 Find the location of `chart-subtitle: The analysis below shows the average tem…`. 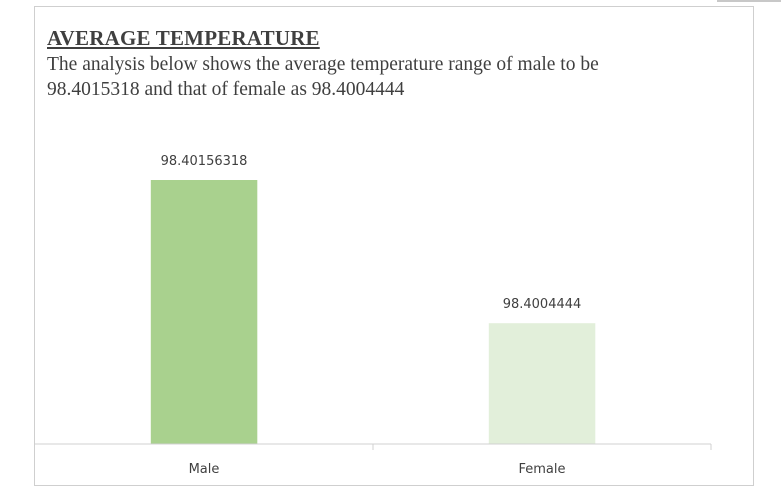

chart-subtitle: The analysis below shows the average tem… is located at coordinates (323, 77).